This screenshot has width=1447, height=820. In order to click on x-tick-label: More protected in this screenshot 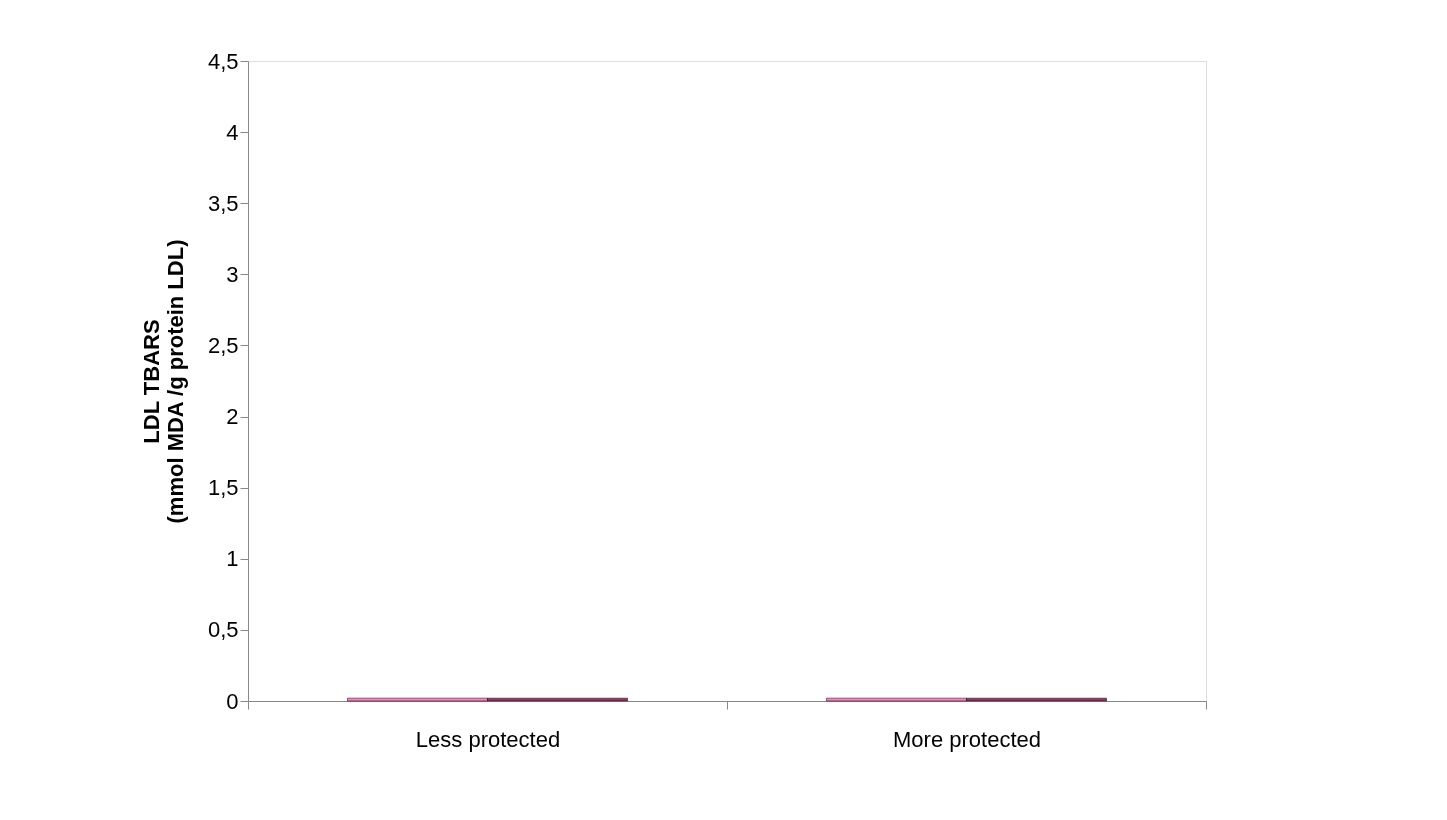, I will do `click(967, 739)`.